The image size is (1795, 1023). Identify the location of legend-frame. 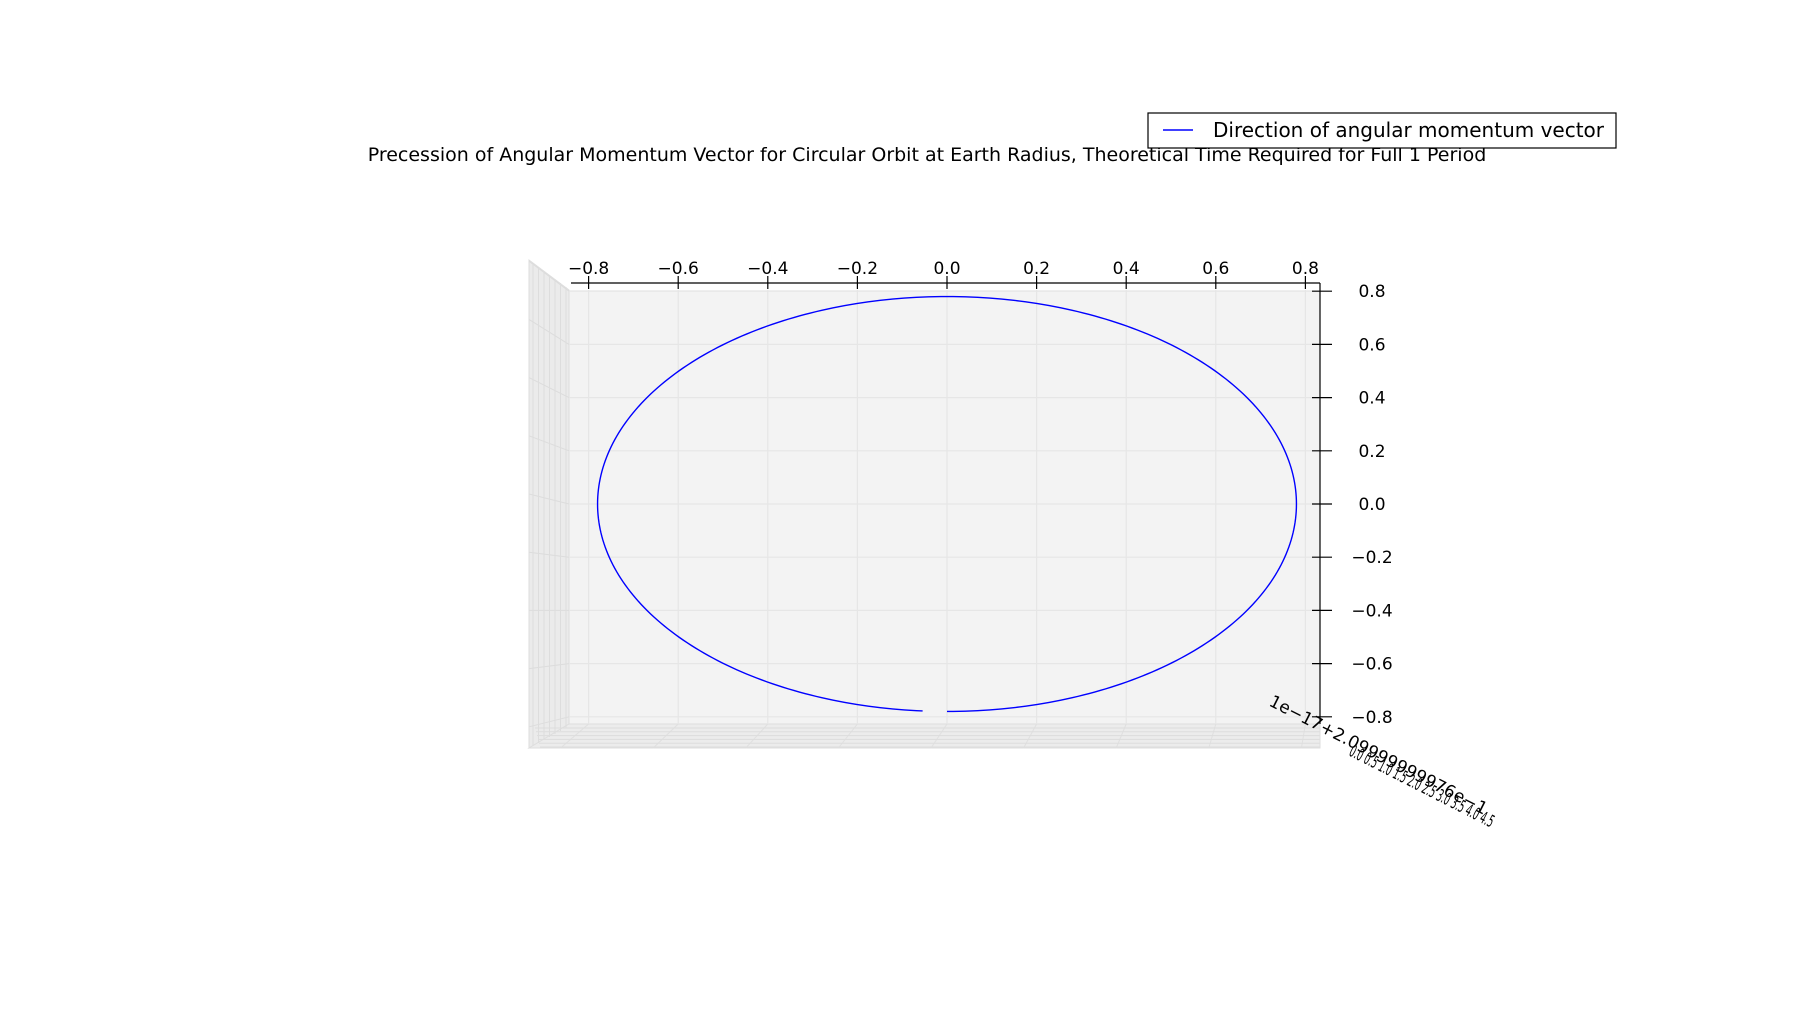
(1382, 130).